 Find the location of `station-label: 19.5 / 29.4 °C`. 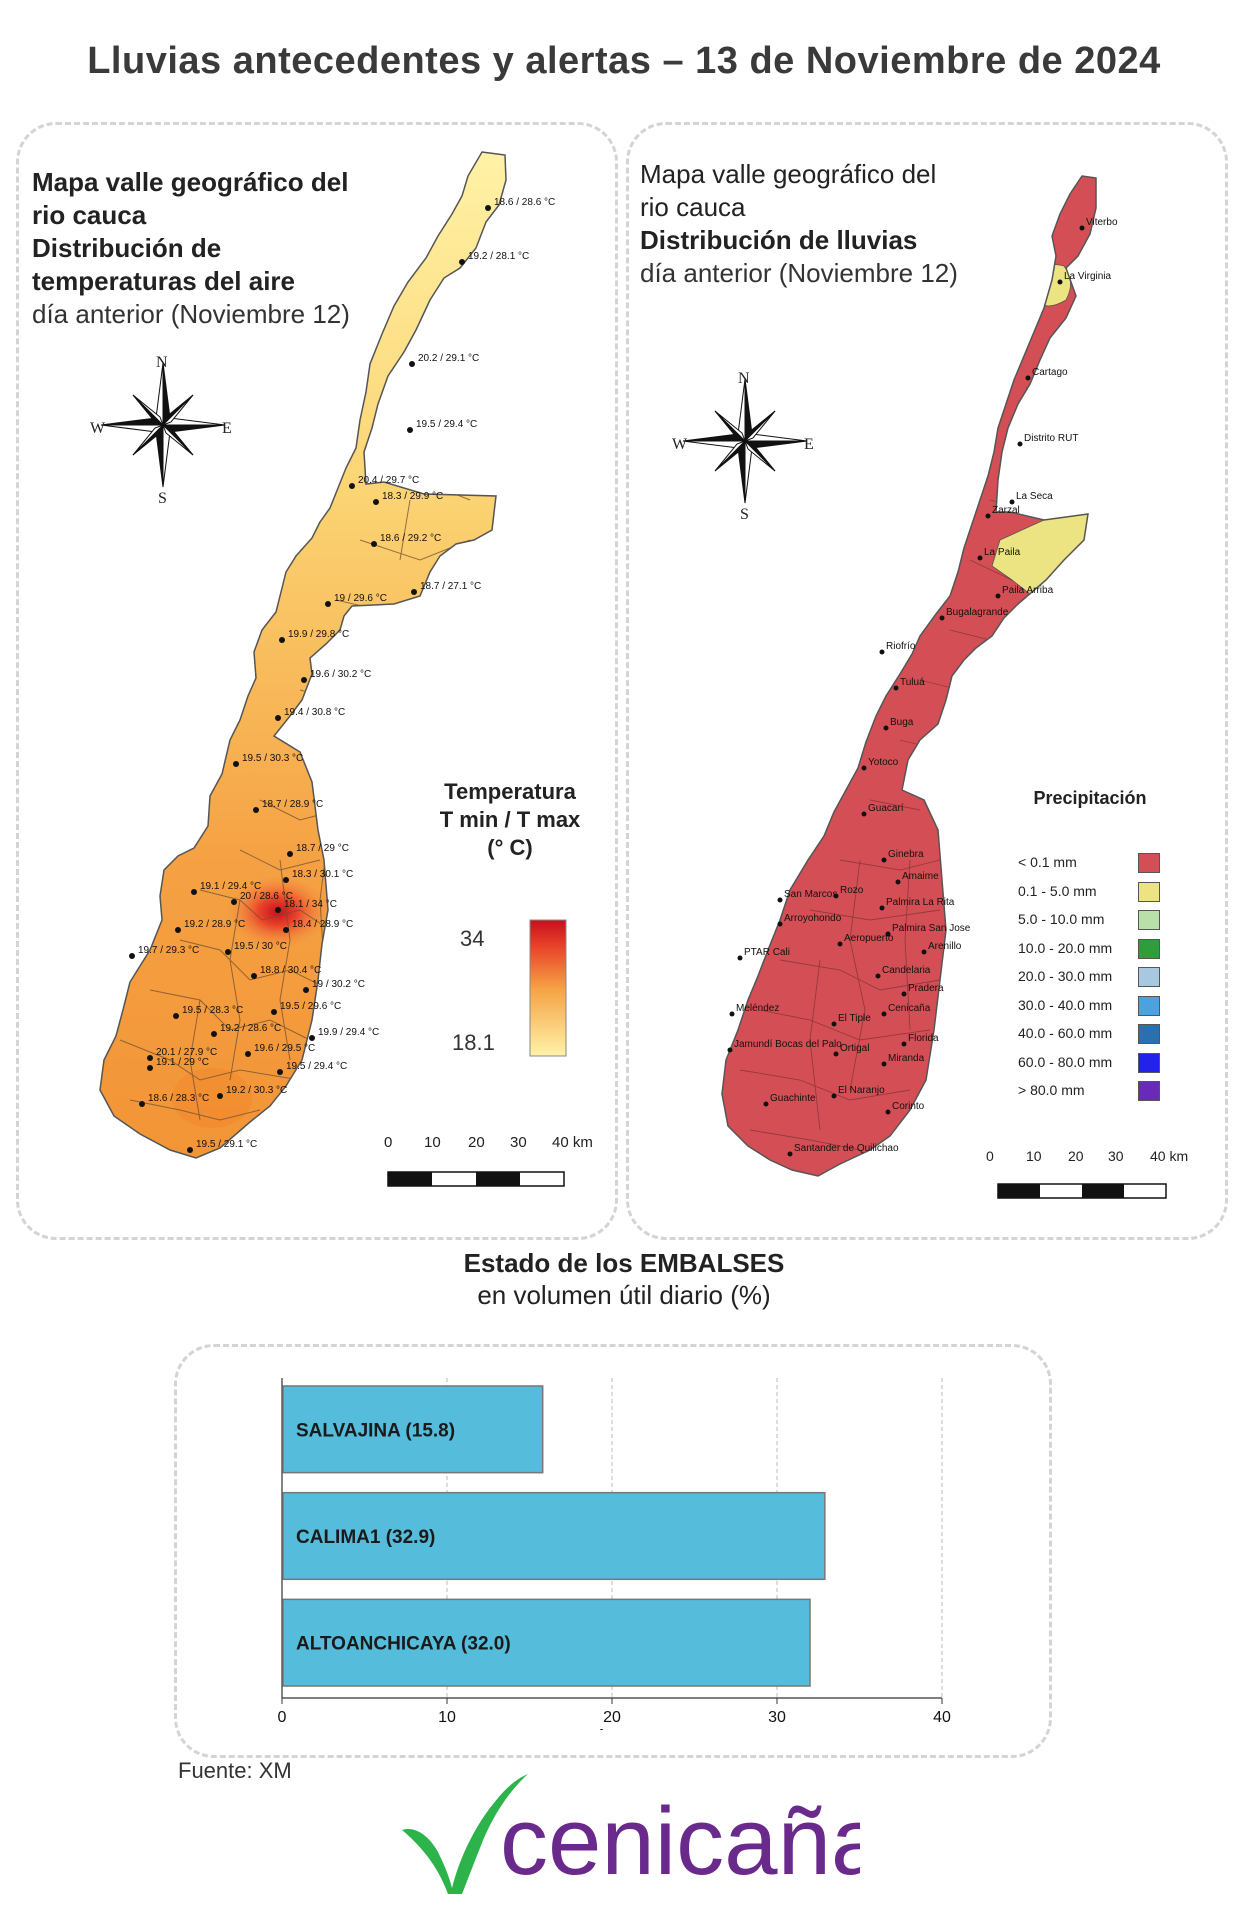

station-label: 19.5 / 29.4 °C is located at coordinates (316, 1066).